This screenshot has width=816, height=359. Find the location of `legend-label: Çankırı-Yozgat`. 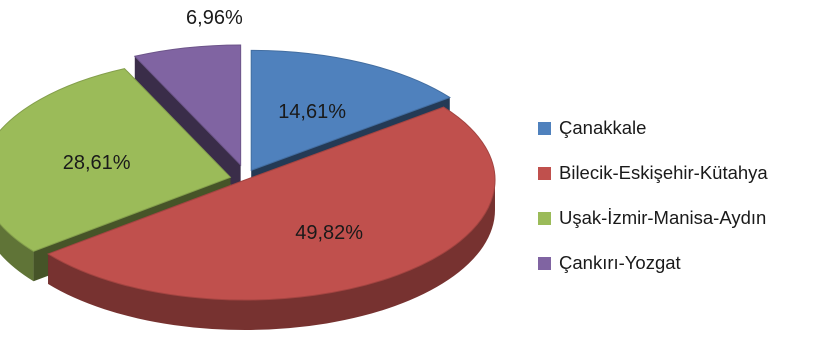

legend-label: Çankırı-Yozgat is located at coordinates (620, 262).